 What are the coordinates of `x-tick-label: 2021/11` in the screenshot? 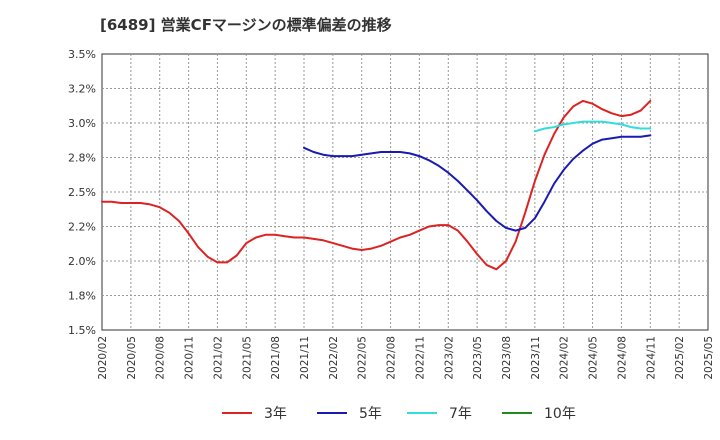 It's located at (305, 358).